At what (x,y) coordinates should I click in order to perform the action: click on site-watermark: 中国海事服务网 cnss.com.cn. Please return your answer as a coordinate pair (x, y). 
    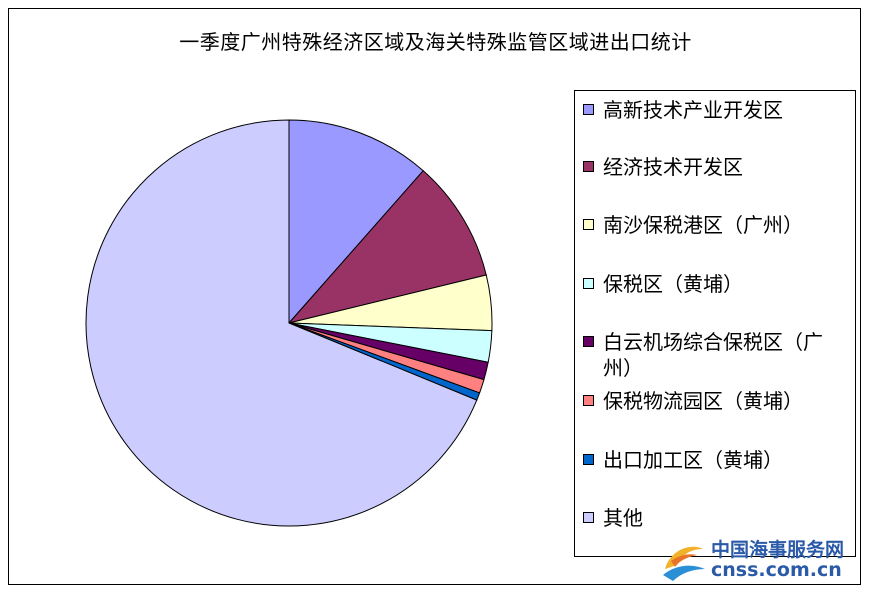
    Looking at the image, I should click on (761, 560).